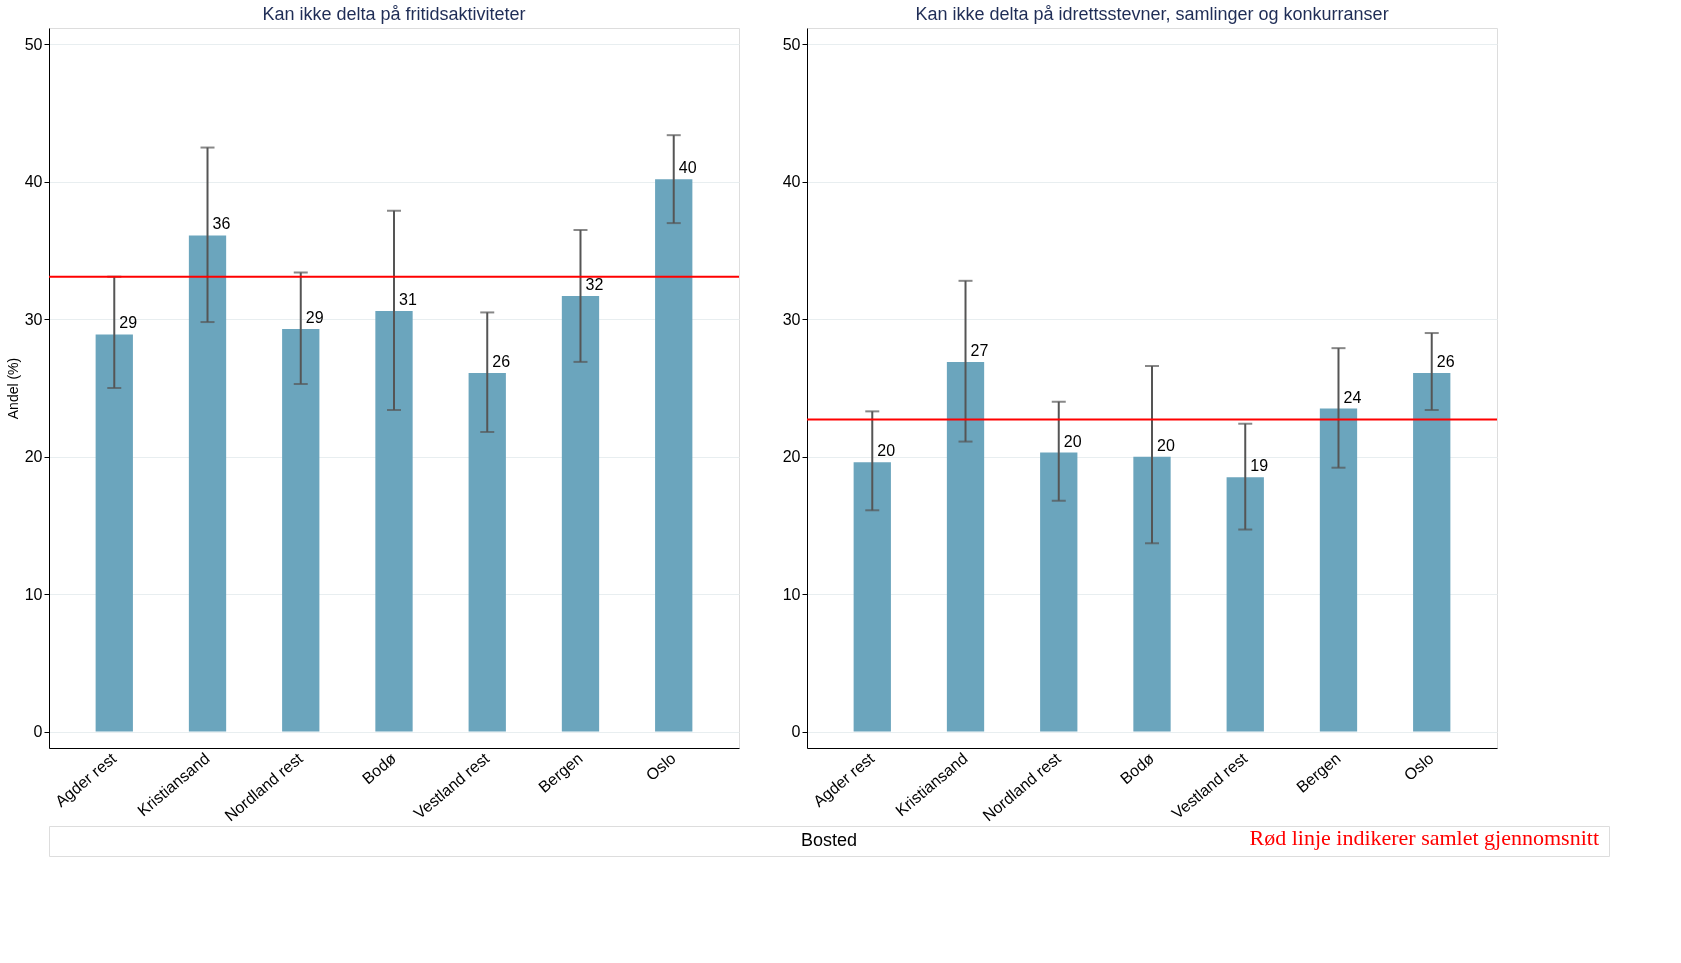  I want to click on data-label: 24, so click(1352, 397).